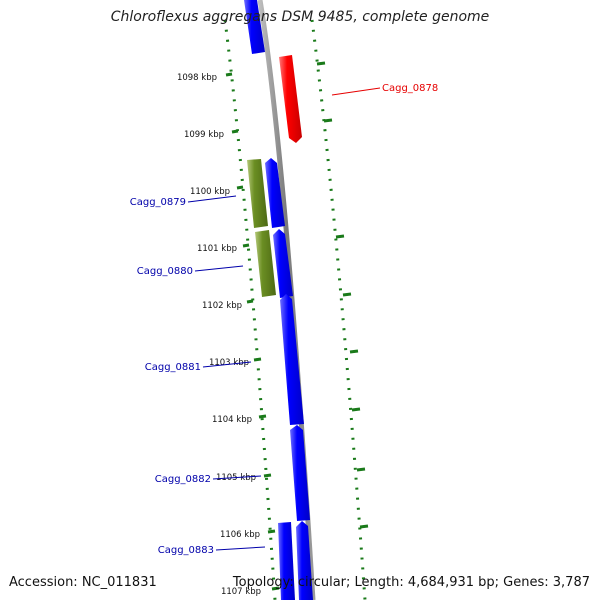 The image size is (600, 604). Describe the element at coordinates (186, 550) in the screenshot. I see `gene-label: Cagg_0883` at that location.